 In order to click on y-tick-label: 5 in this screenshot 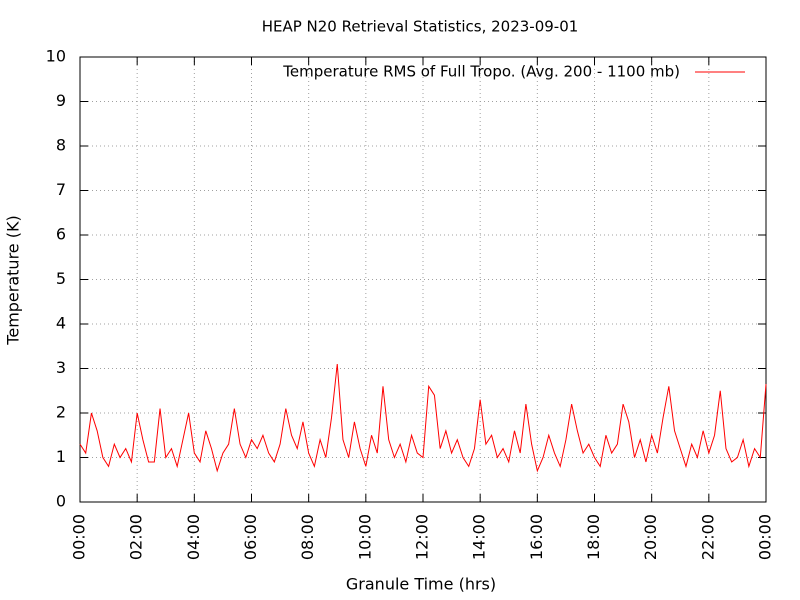, I will do `click(61, 278)`.